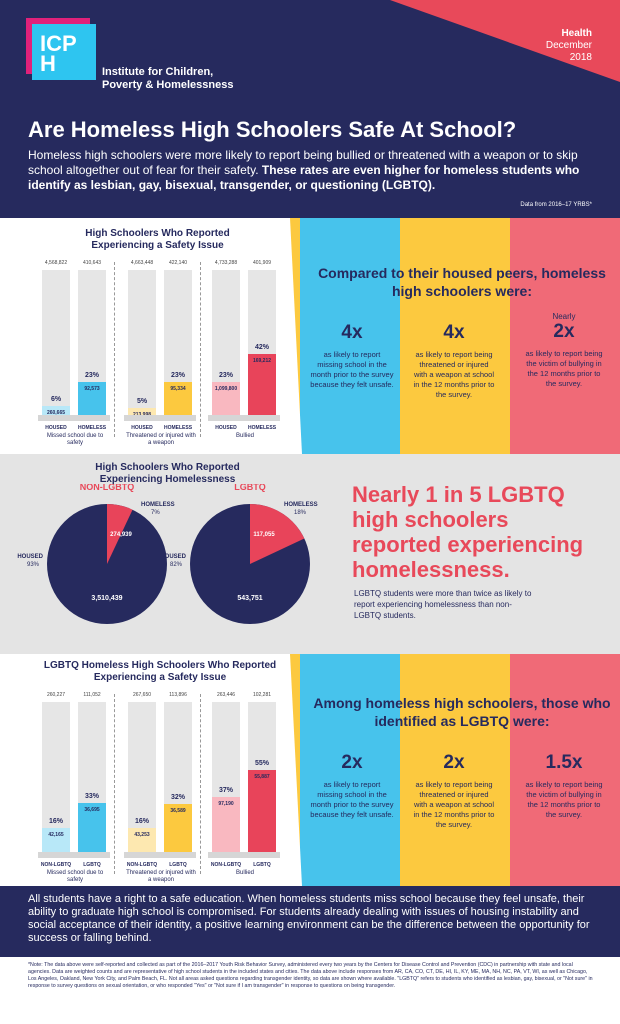  I want to click on section1-bar-total: 410,643, so click(92, 263).